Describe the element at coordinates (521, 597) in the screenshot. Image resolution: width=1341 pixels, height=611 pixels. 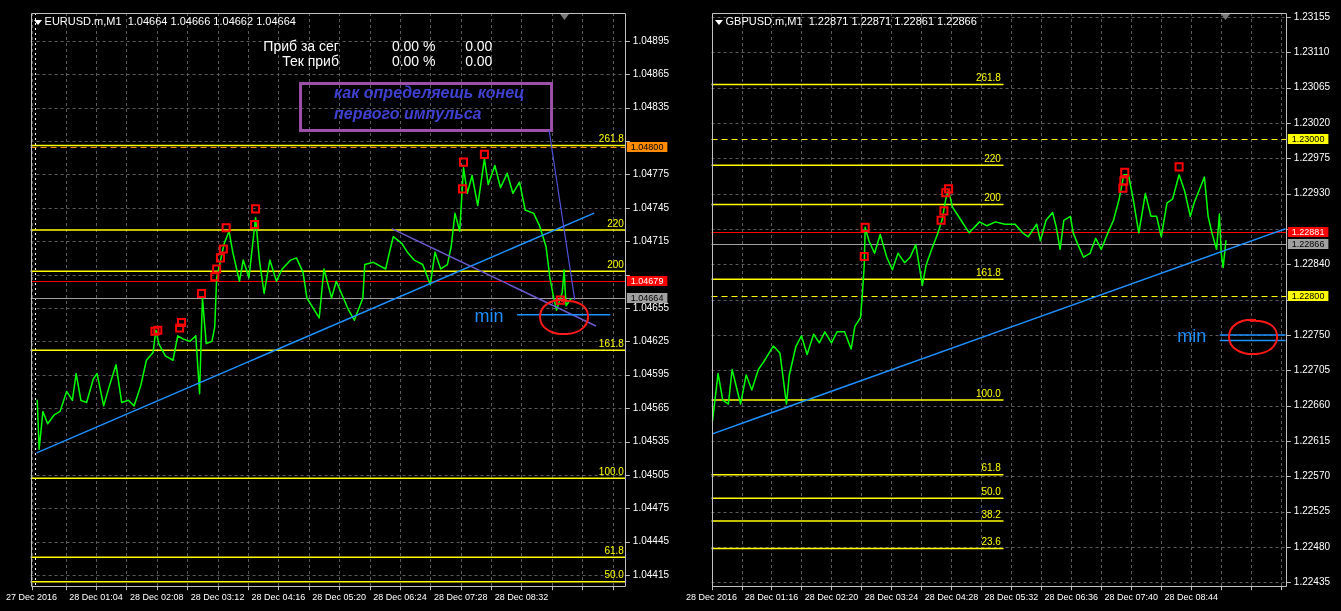
I see `x-tick-label: 28 Dec 08:32` at that location.